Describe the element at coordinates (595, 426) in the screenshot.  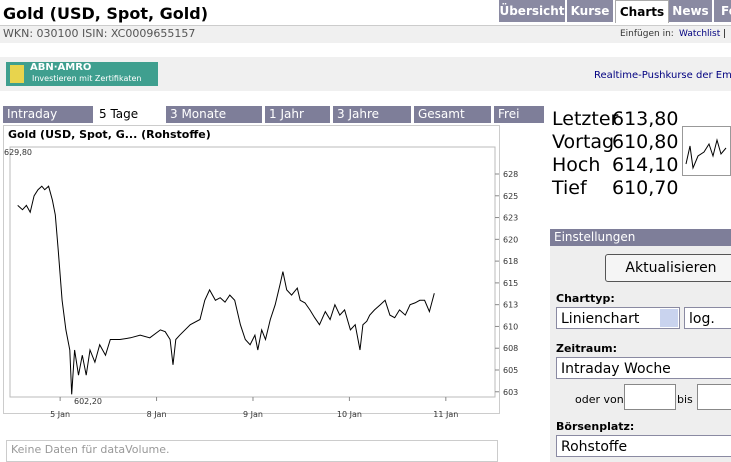
I see `exchange-label: Börsenplatz:` at that location.